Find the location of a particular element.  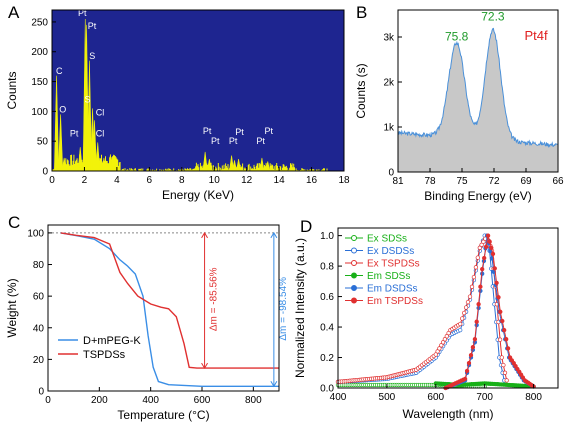

panel-a-ylabel: Counts is located at coordinates (12, 90).